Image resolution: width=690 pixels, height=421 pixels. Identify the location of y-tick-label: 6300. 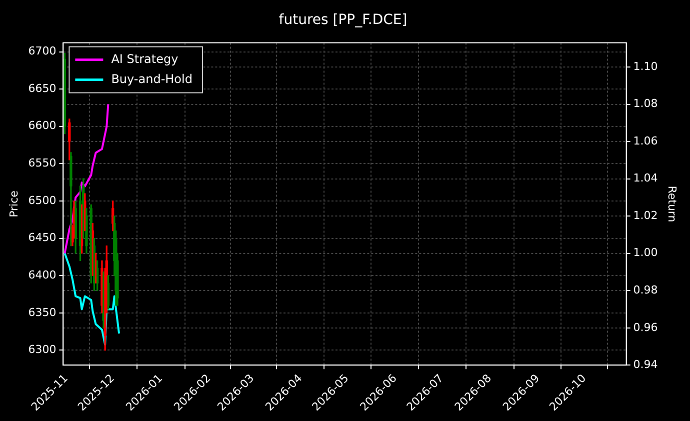
(42, 349).